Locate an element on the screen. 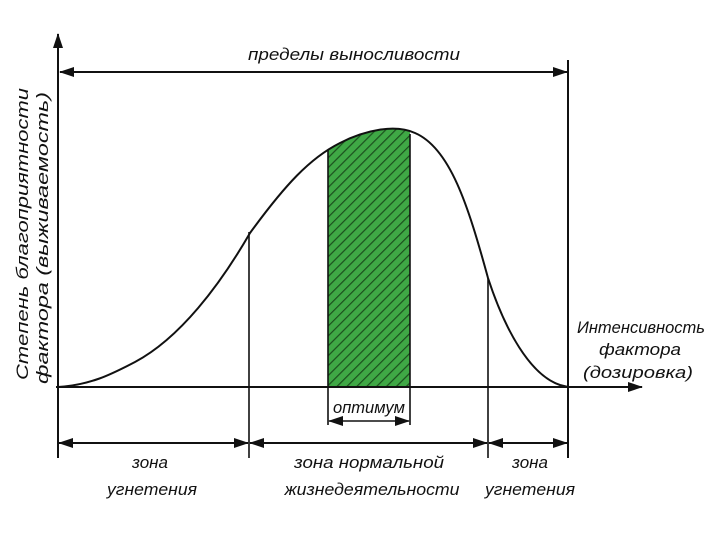 The height and width of the screenshot is (540, 720). x-axis-label-line3: (дозировка) is located at coordinates (638, 372).